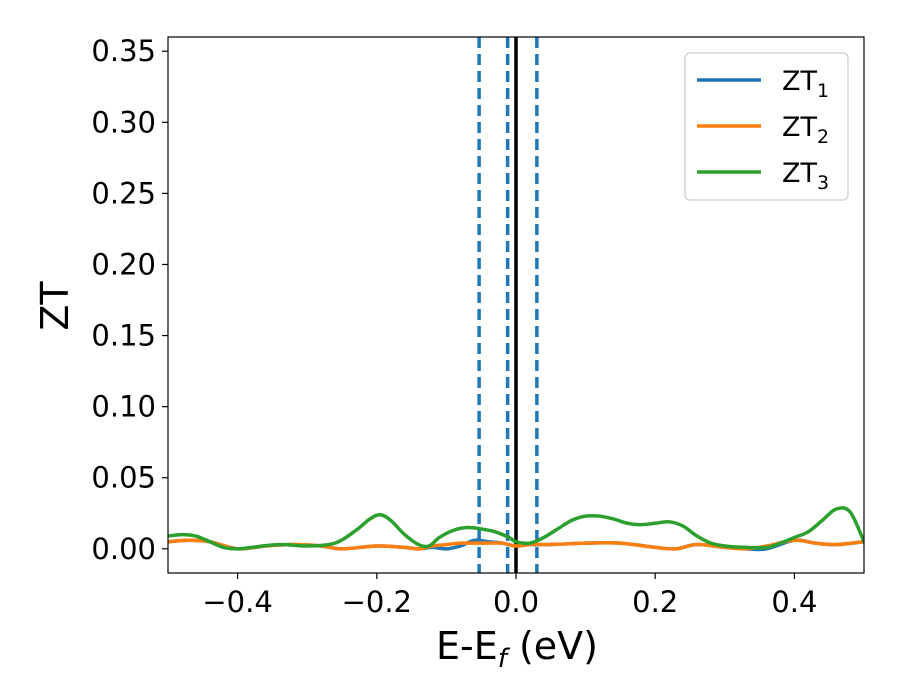 This screenshot has width=900, height=700. What do you see at coordinates (55, 306) in the screenshot?
I see `y-axis-label: ZT` at bounding box center [55, 306].